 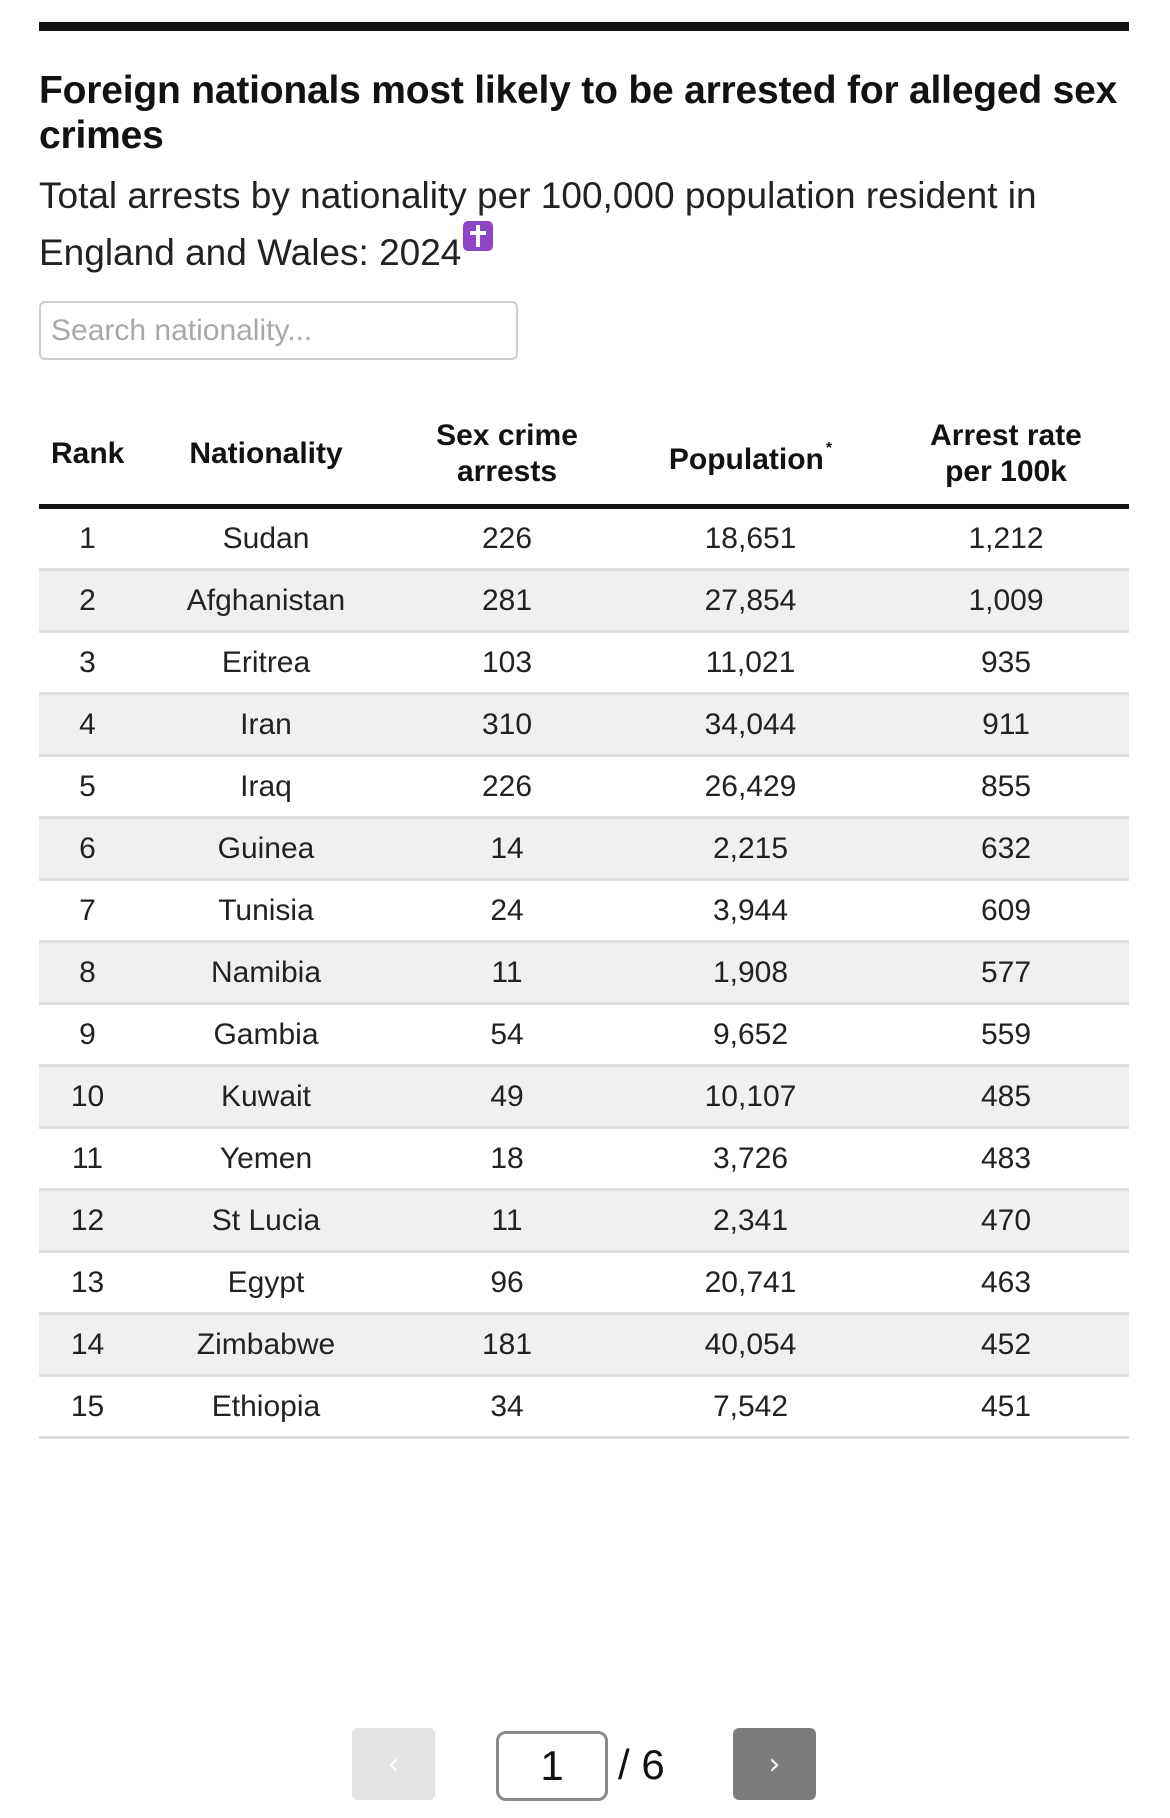 I want to click on previous-page-button: ‹, so click(x=393, y=1764).